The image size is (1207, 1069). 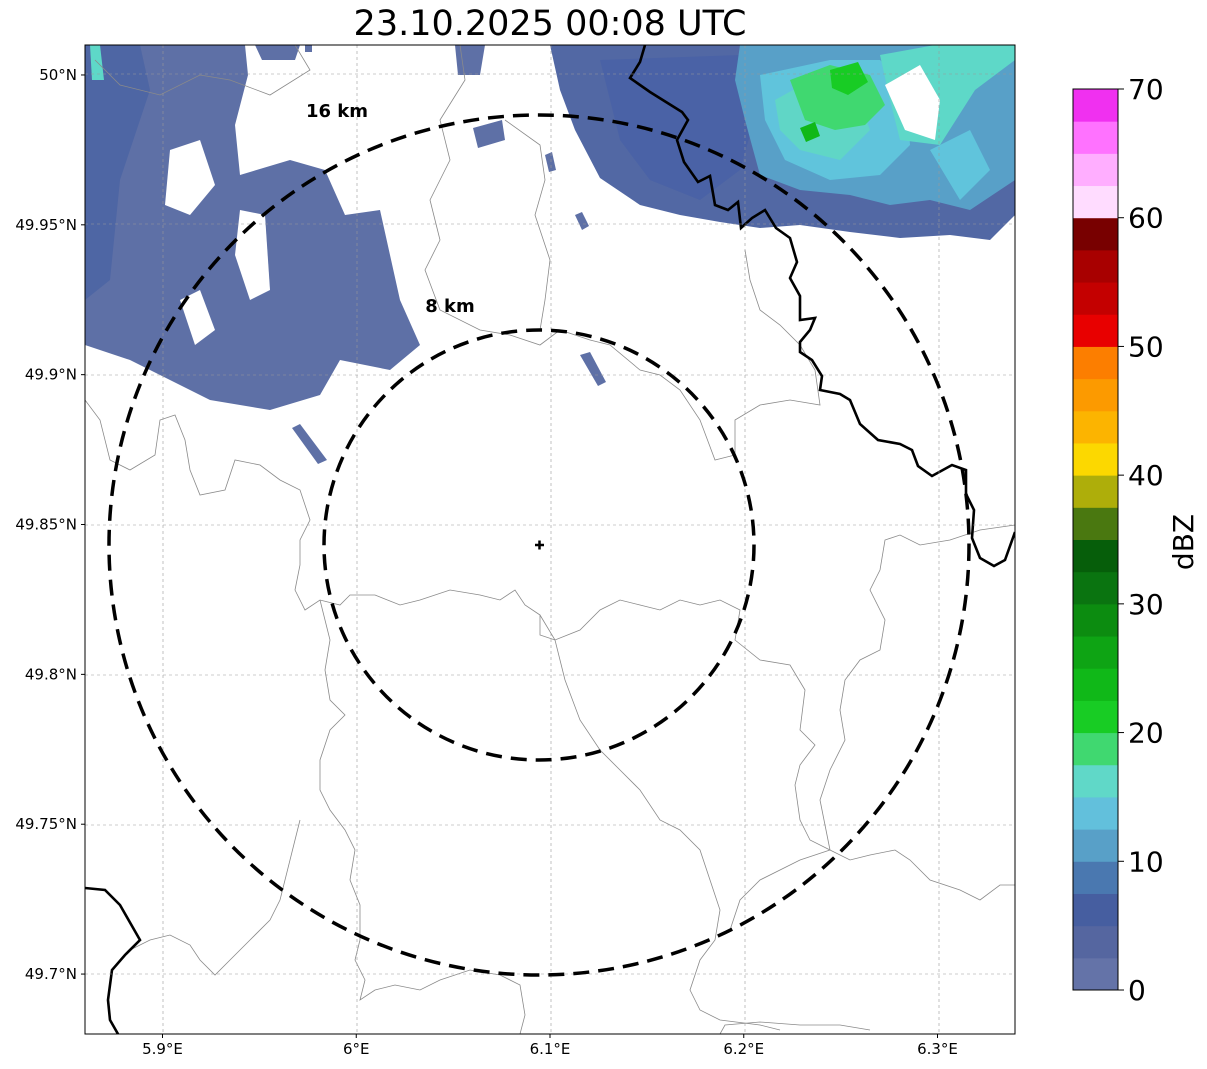 I want to click on ring-label-16km: 16 km, so click(x=337, y=111).